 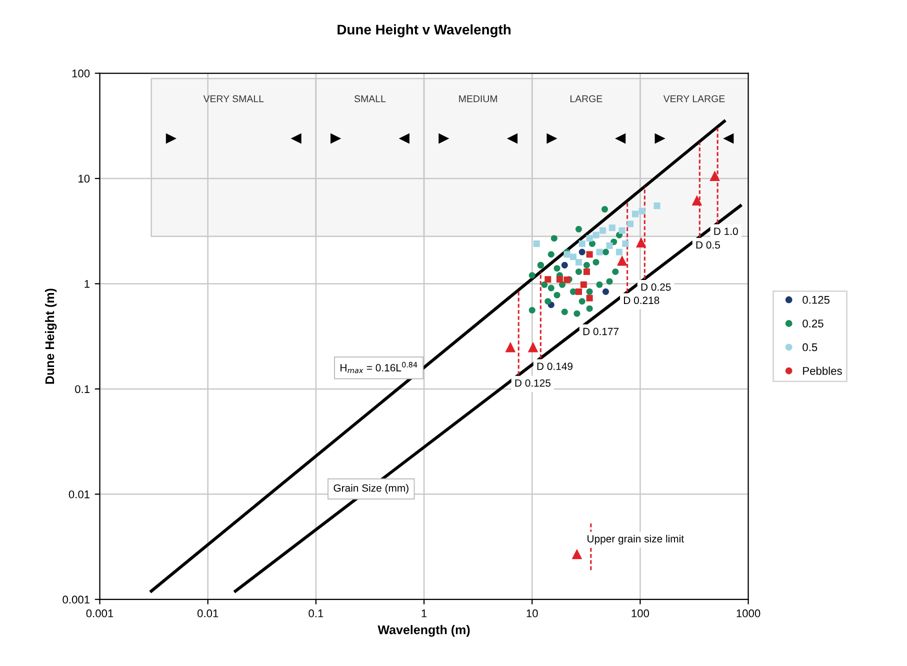 I want to click on y-tick-label: 0.001, so click(x=76, y=600).